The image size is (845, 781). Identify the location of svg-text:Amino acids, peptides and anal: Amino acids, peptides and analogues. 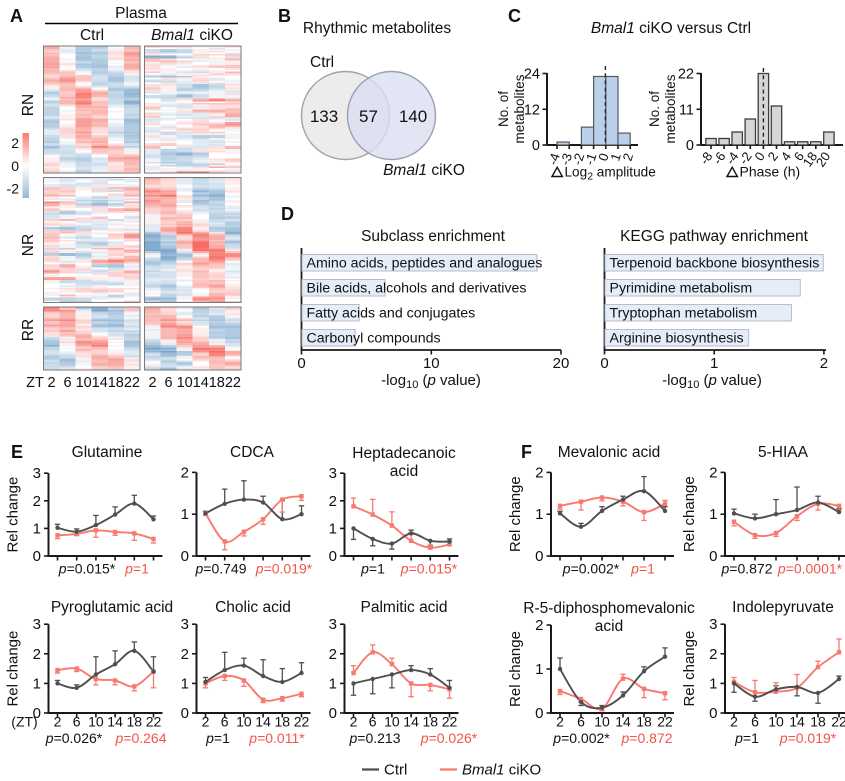
(425, 264).